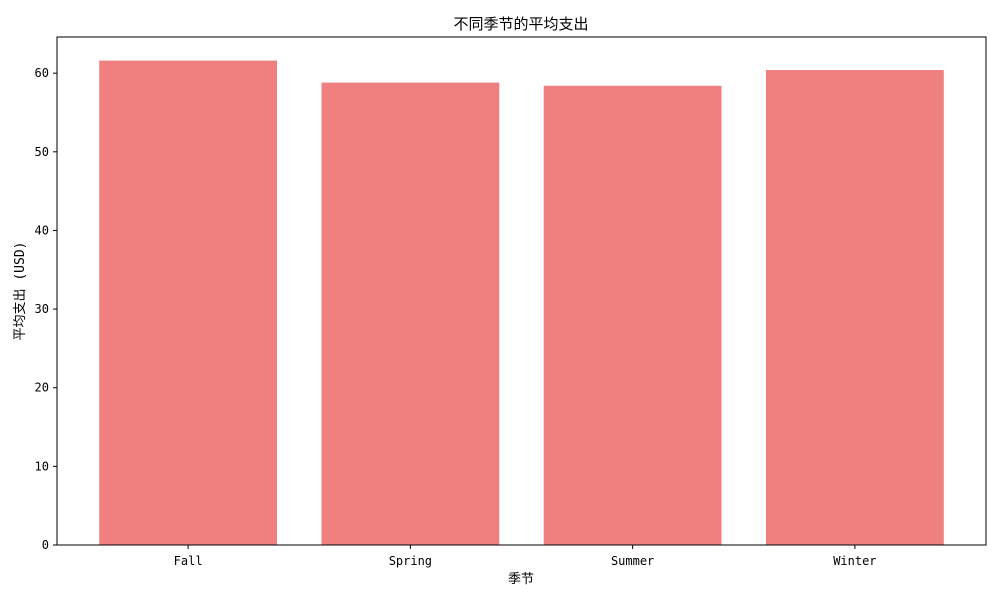  Describe the element at coordinates (521, 579) in the screenshot. I see `x-axis-label: 季节` at that location.